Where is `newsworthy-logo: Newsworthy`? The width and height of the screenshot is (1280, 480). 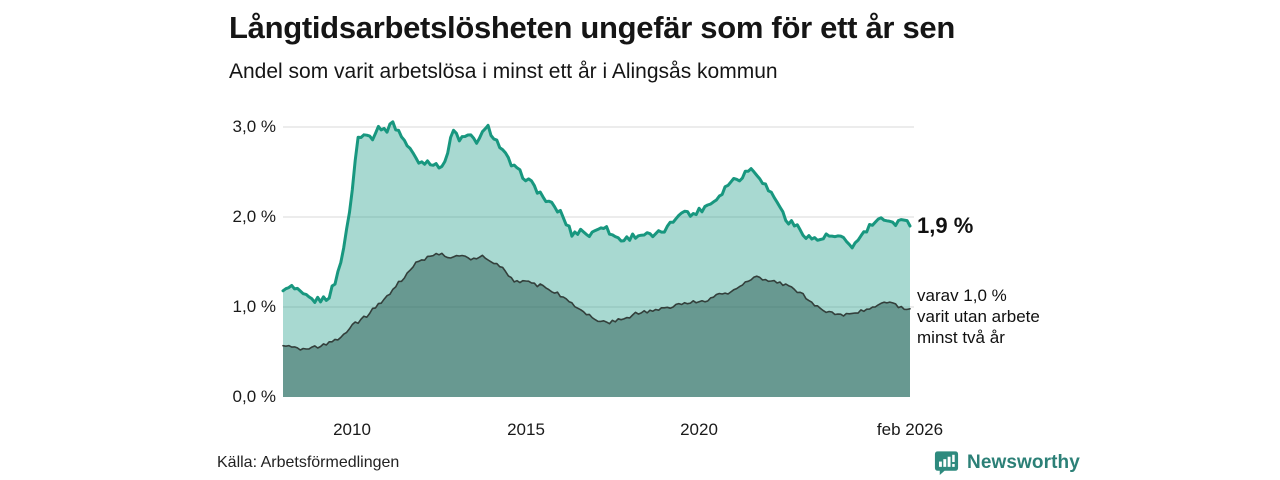
newsworthy-logo: Newsworthy is located at coordinates (1006, 463).